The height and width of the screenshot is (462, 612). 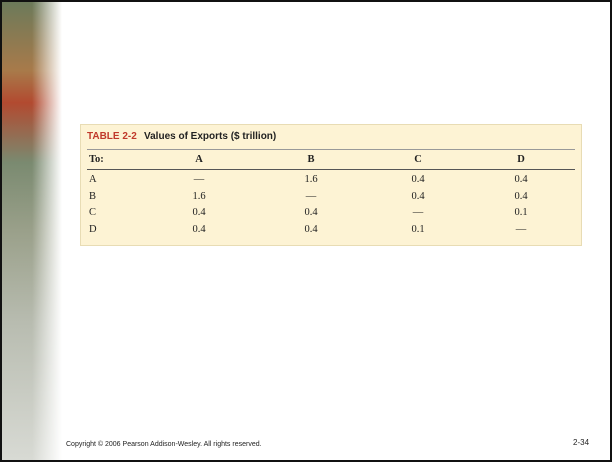 I want to click on column-header: To:, so click(x=96, y=159).